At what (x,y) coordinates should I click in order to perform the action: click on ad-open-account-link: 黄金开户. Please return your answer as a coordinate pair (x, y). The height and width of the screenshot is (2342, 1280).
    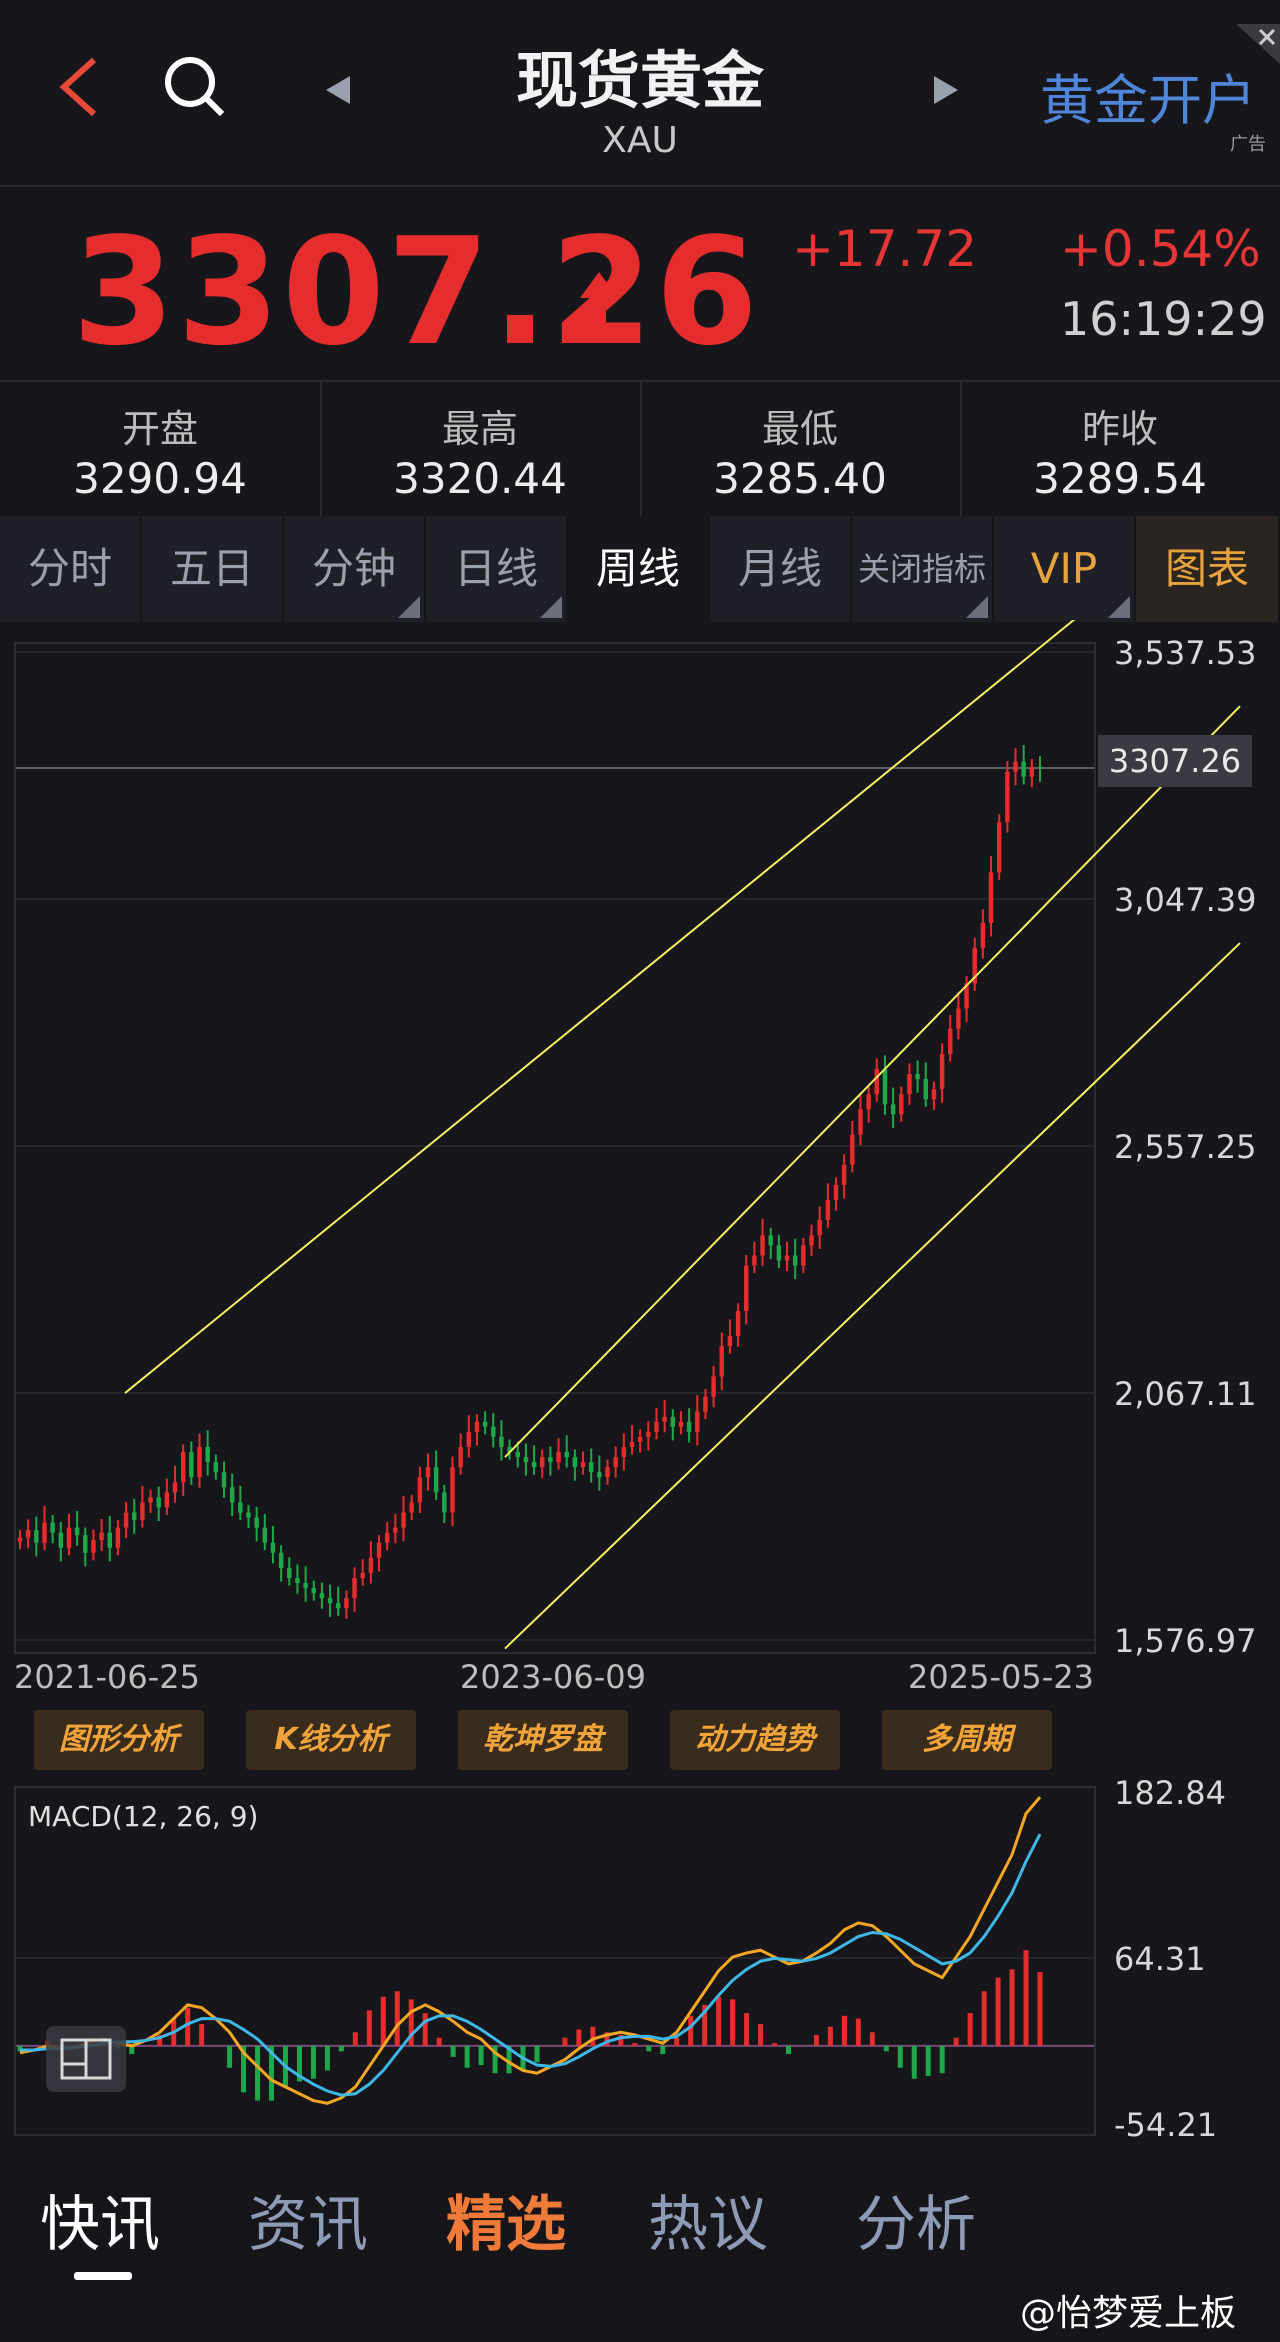
    Looking at the image, I should click on (1148, 100).